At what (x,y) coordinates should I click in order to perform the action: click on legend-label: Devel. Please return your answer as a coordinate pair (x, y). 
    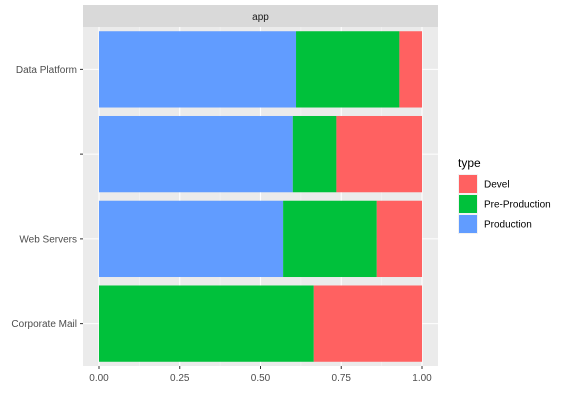
    Looking at the image, I should click on (497, 185).